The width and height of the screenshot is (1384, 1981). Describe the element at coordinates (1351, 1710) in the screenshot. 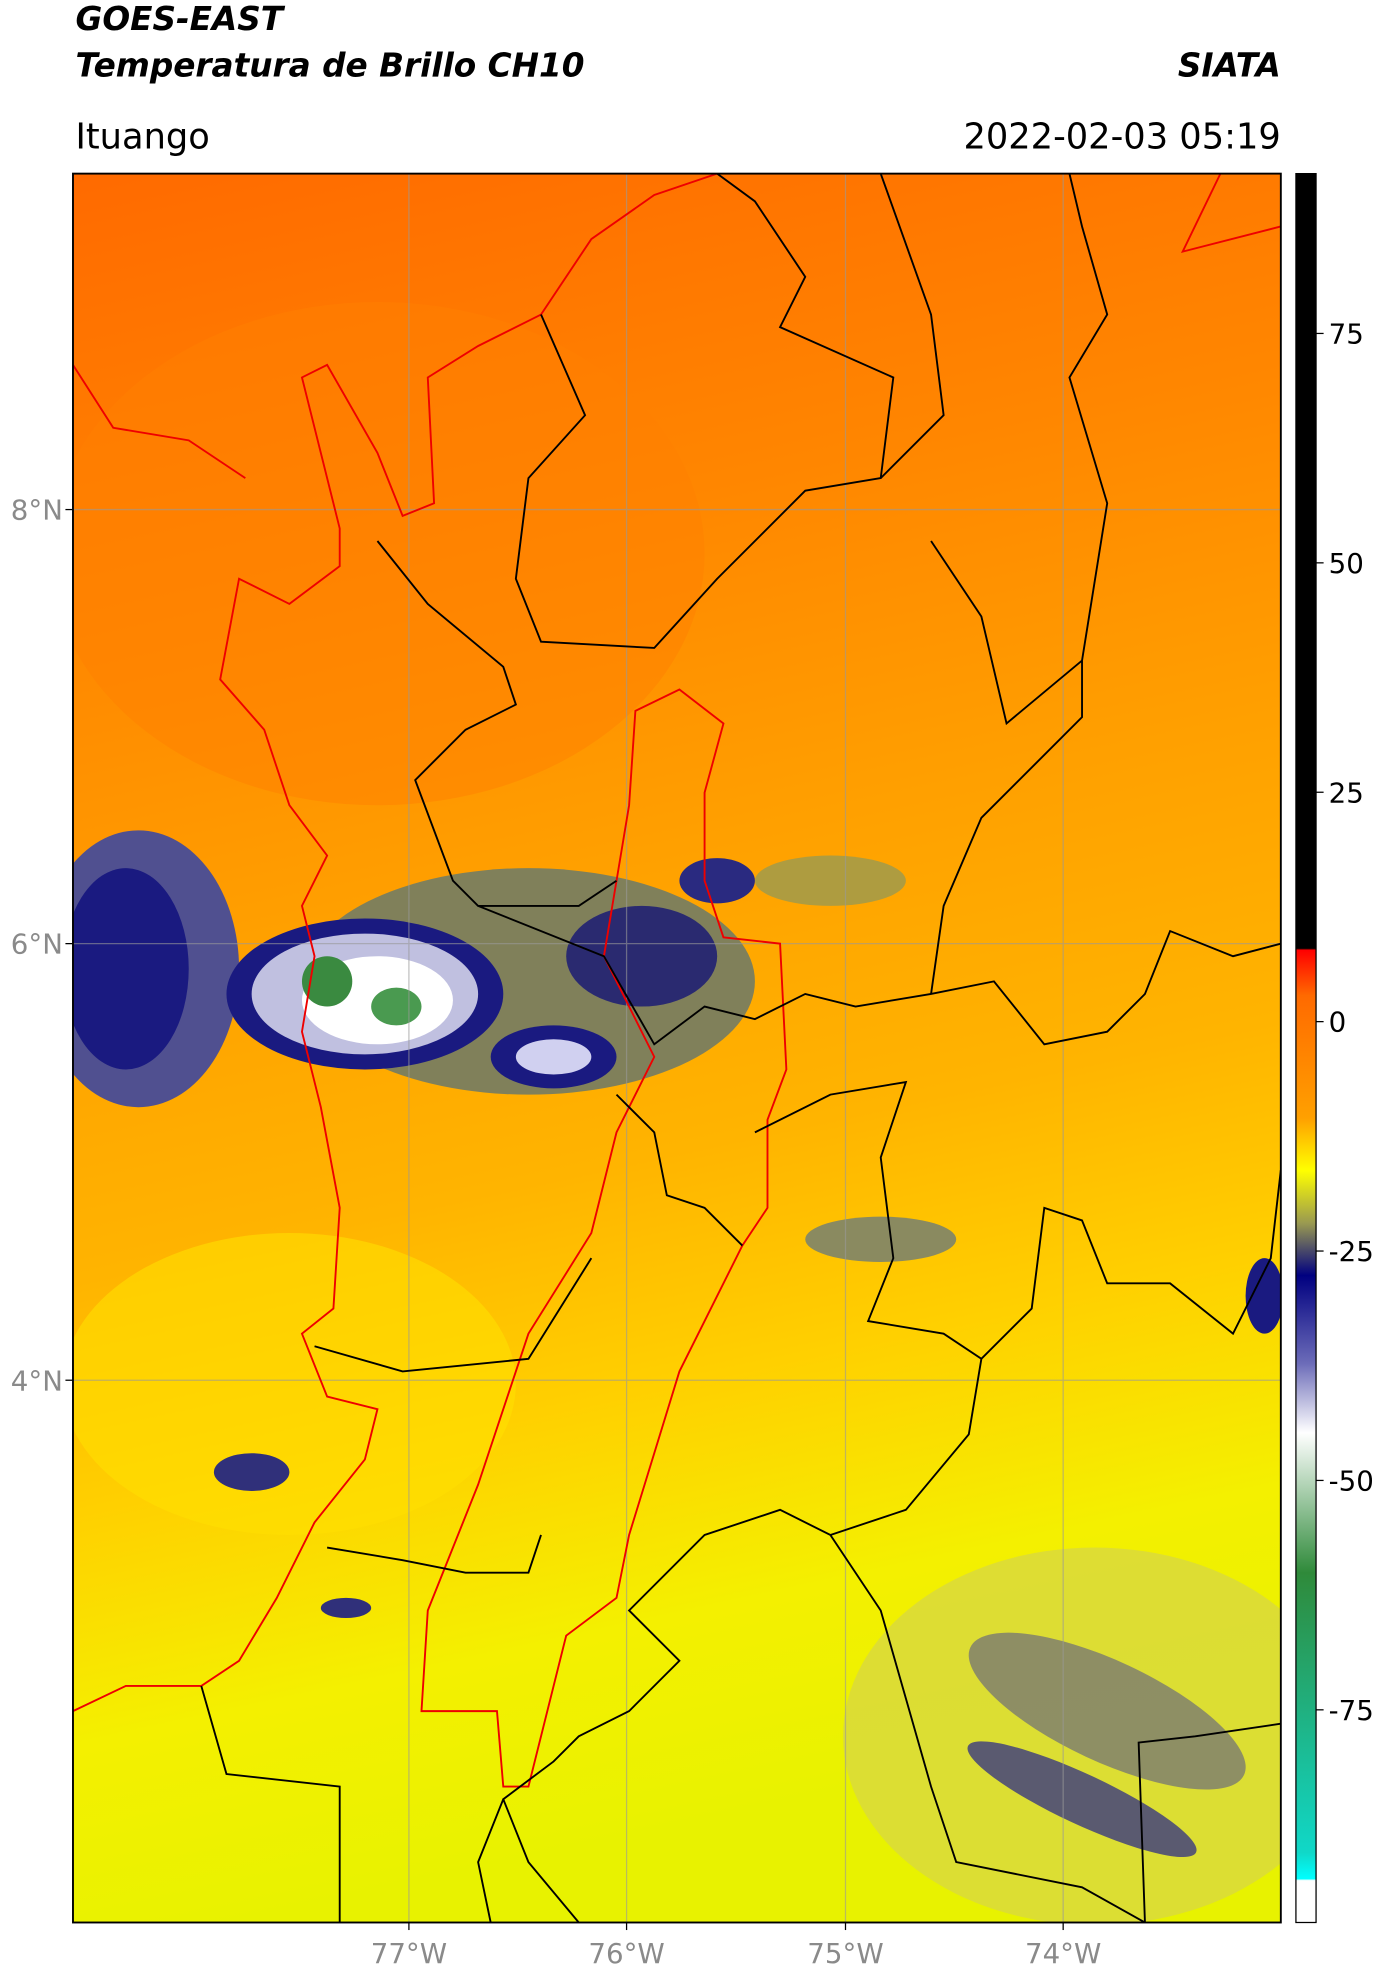

I see `colorbar-label: -75` at that location.